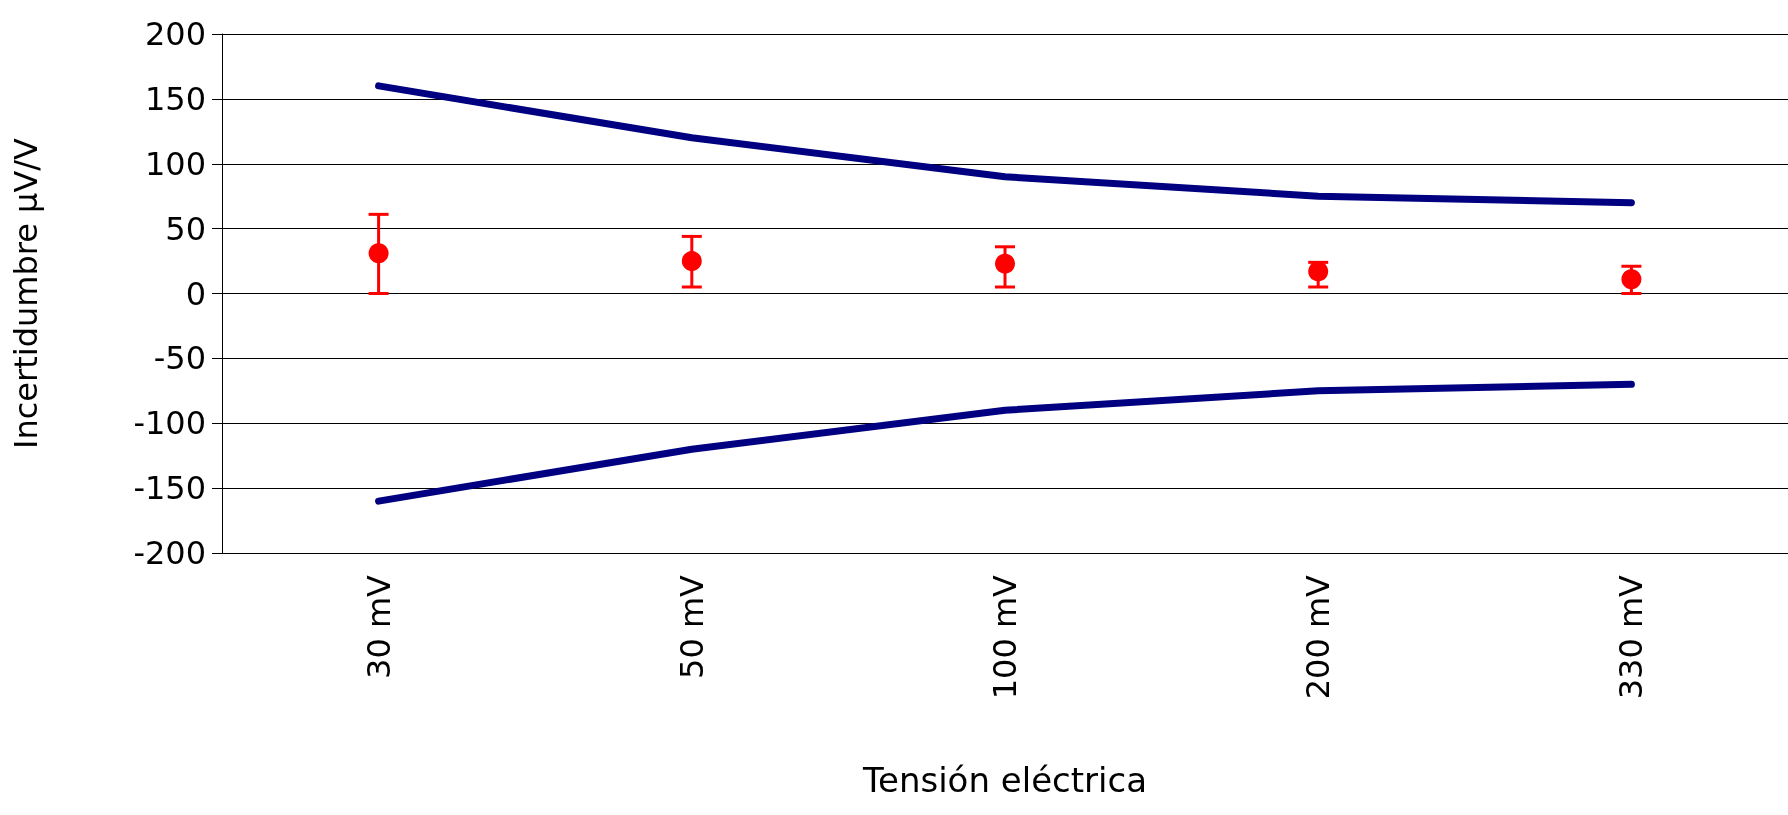  I want to click on y-tick-label: -50, so click(179, 358).